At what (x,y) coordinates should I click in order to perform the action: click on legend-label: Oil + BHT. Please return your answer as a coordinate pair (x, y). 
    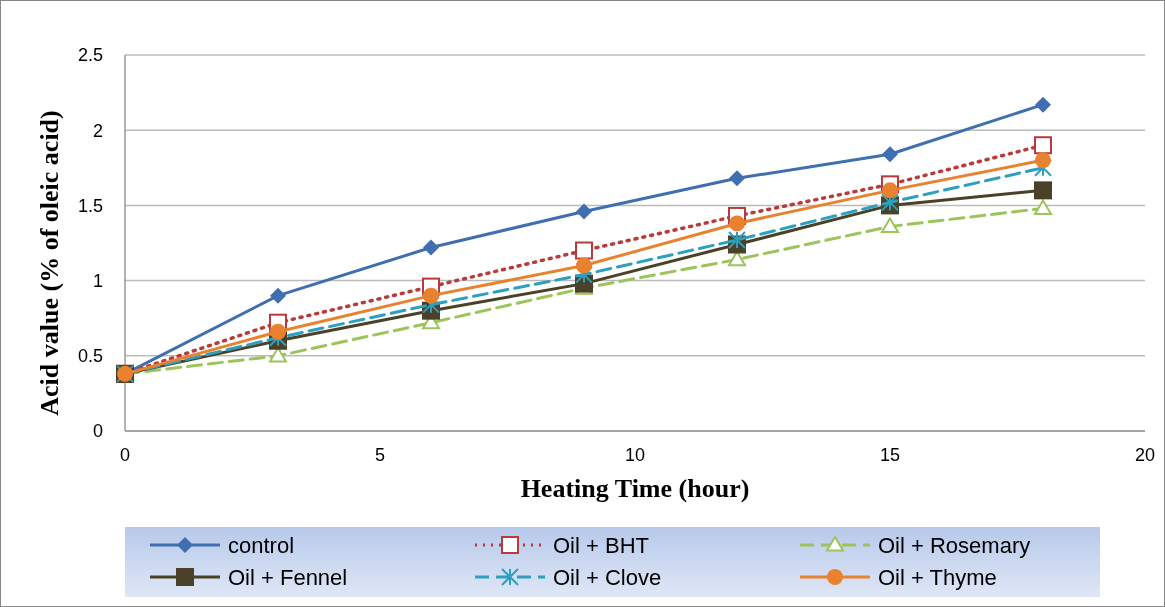
    Looking at the image, I should click on (601, 545).